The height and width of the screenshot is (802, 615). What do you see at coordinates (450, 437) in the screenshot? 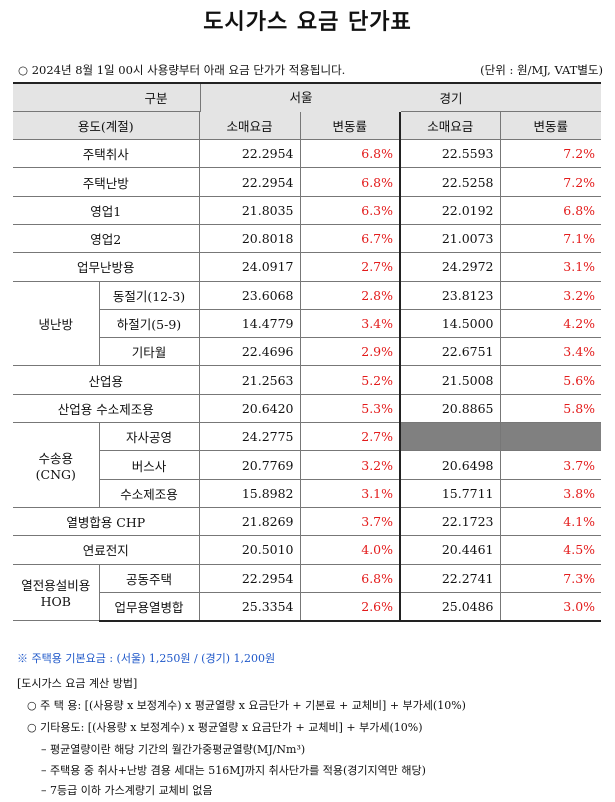
I see `gyeonggi-price-blank` at bounding box center [450, 437].